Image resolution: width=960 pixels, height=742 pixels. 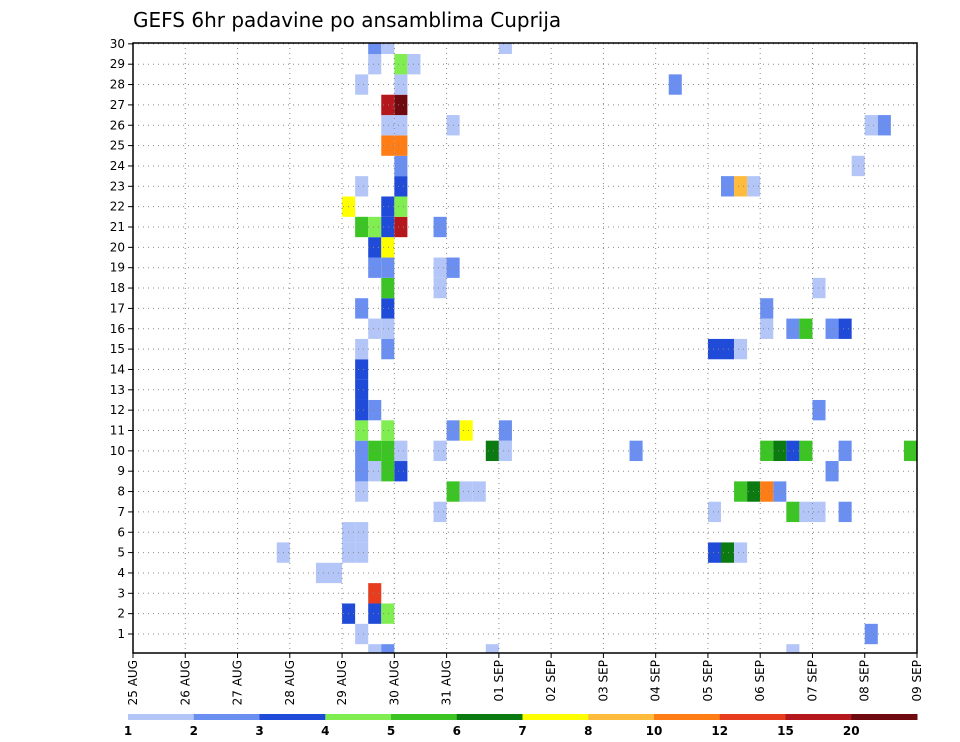 What do you see at coordinates (121, 492) in the screenshot?
I see `y-tick-label: 8` at bounding box center [121, 492].